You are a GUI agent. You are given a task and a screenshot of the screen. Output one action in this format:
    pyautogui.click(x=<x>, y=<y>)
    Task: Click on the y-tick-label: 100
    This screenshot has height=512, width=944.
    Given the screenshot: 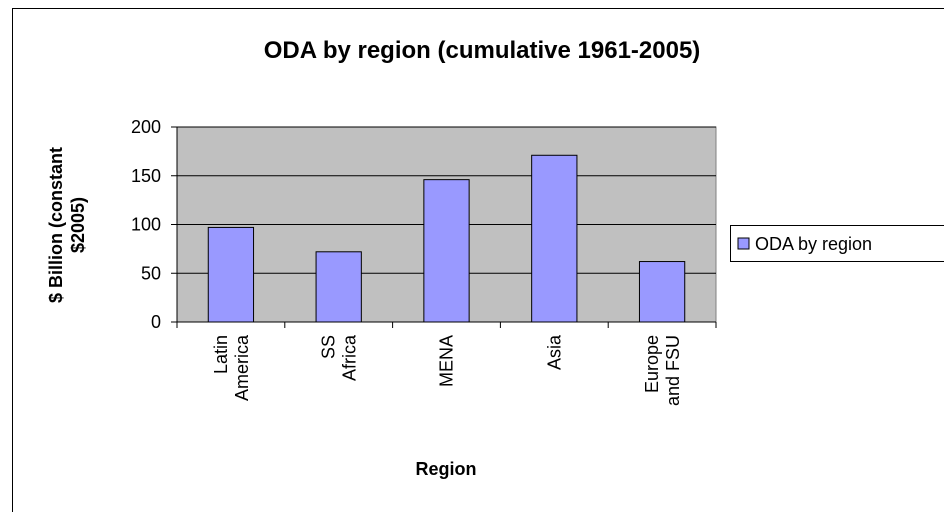 What is the action you would take?
    pyautogui.click(x=146, y=225)
    